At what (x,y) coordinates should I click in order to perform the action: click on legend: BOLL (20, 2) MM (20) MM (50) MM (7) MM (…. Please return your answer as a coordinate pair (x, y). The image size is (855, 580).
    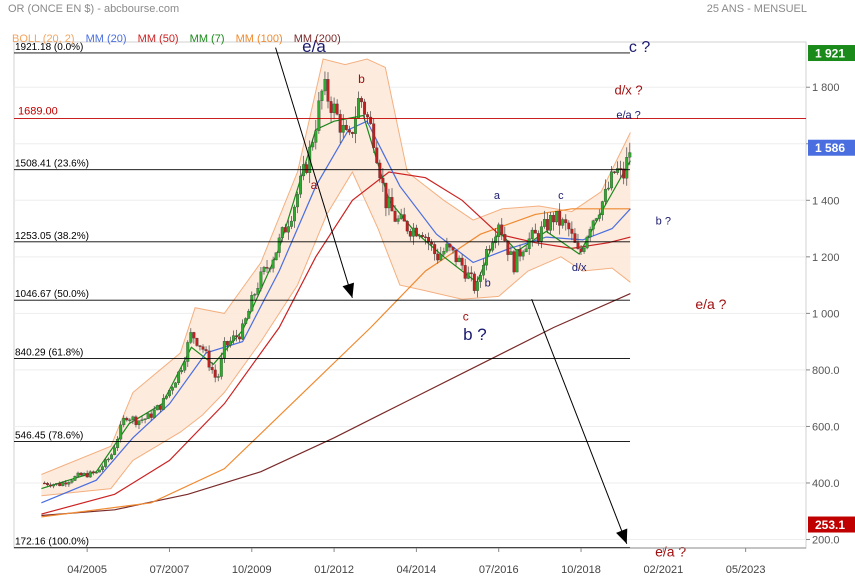
    Looking at the image, I should click on (180, 39).